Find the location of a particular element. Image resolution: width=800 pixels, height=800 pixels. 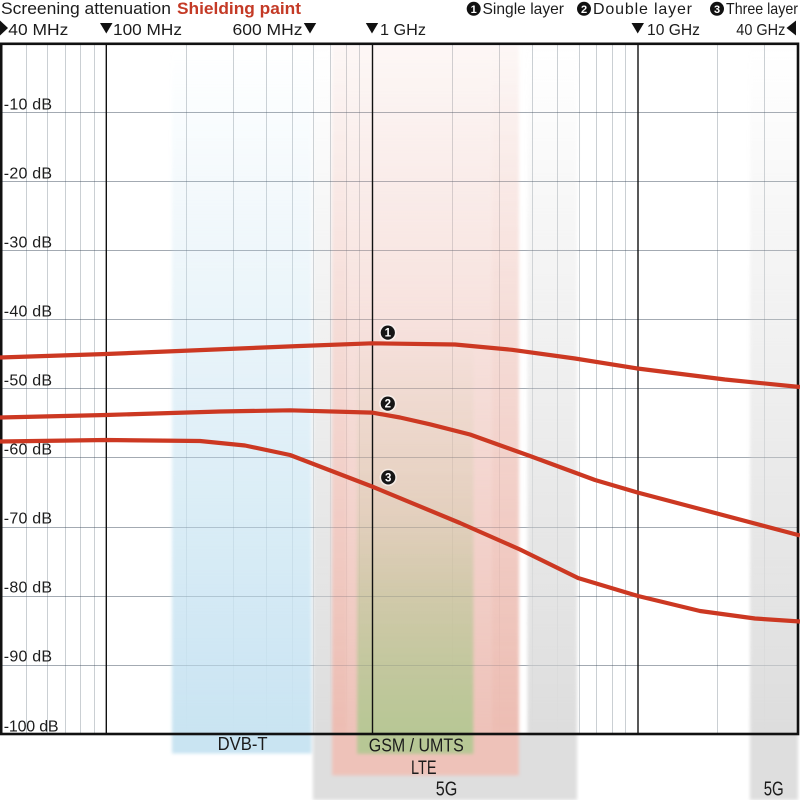

svg-text: -100 dB is located at coordinates (31, 727).